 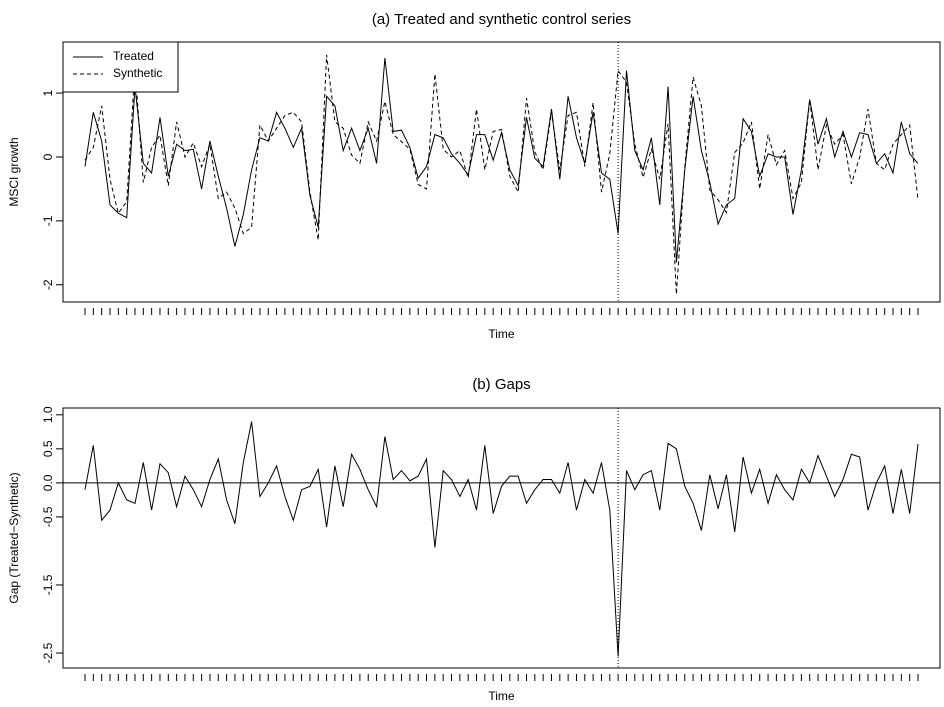 I want to click on y-tick-label: 0.0, so click(x=48, y=482).